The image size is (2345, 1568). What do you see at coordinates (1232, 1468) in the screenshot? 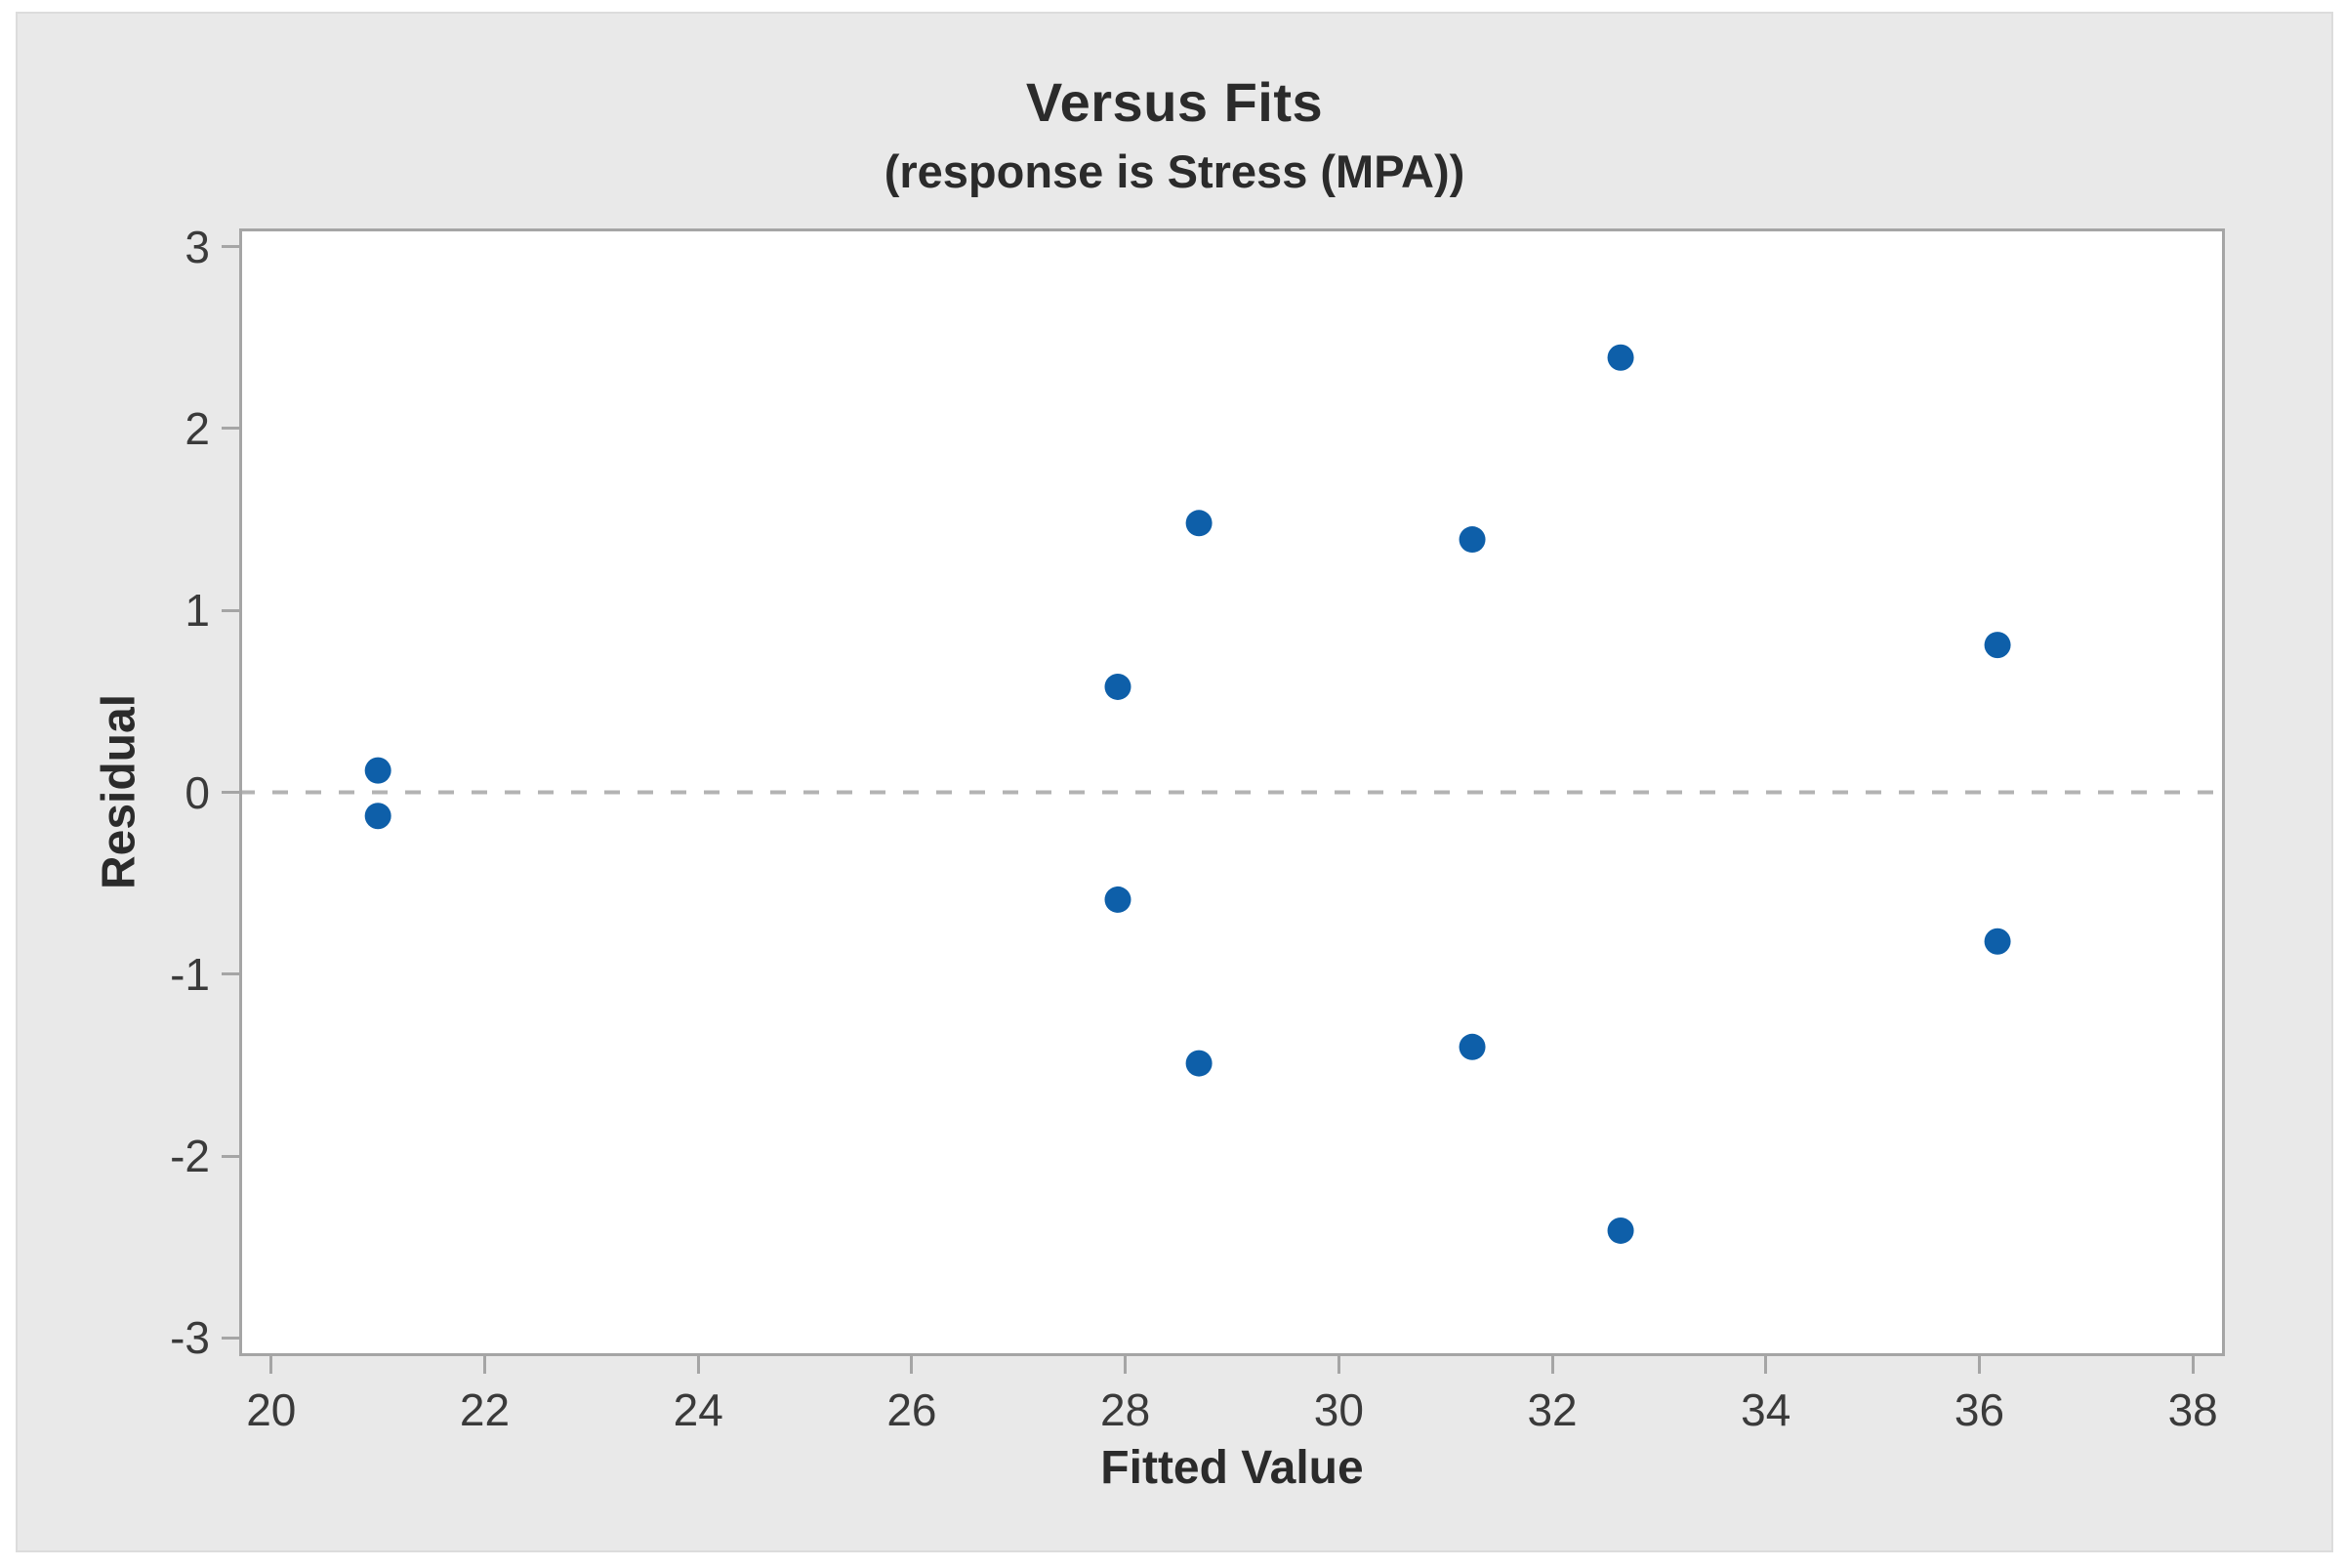
I see `x-axis-title: Fitted Value` at bounding box center [1232, 1468].